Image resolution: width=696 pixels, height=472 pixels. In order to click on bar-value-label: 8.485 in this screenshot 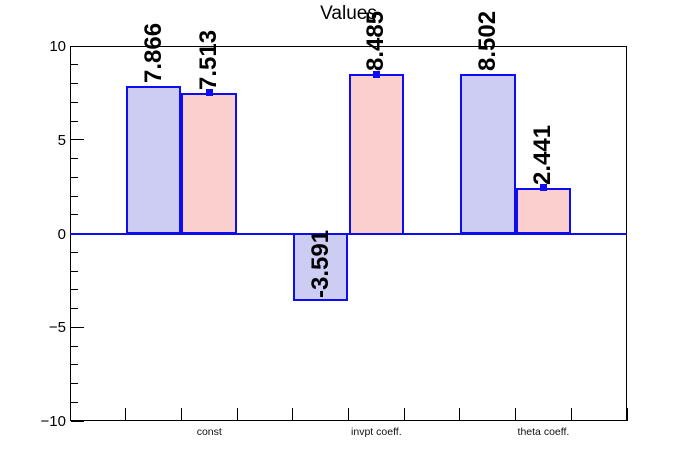, I will do `click(376, 41)`.